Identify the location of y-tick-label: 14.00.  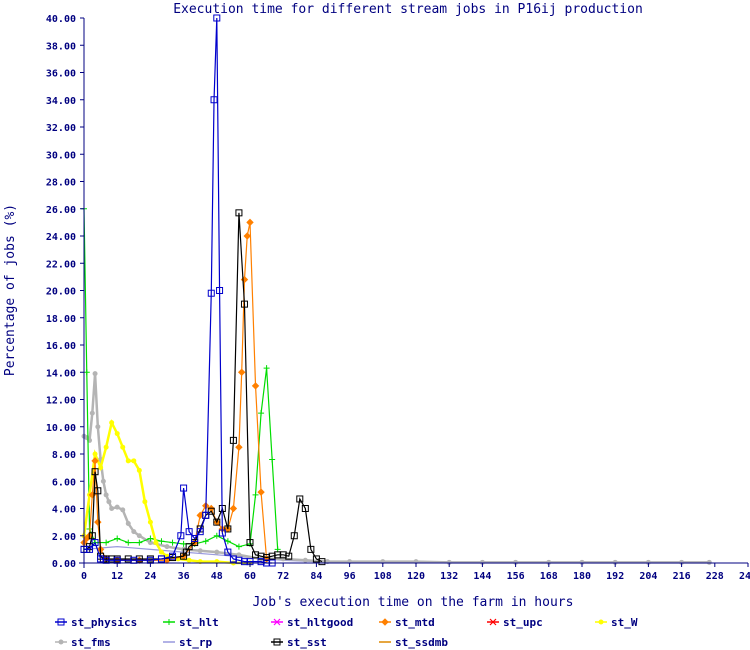
(61, 373).